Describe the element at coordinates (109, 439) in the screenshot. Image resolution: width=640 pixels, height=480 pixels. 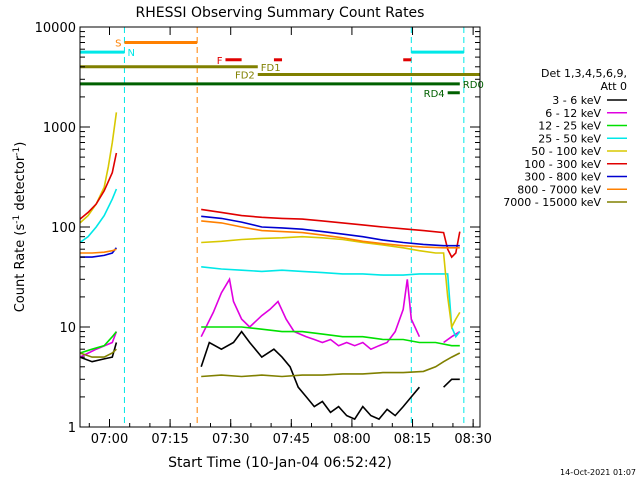
I see `x-tick-label: 07:00` at that location.